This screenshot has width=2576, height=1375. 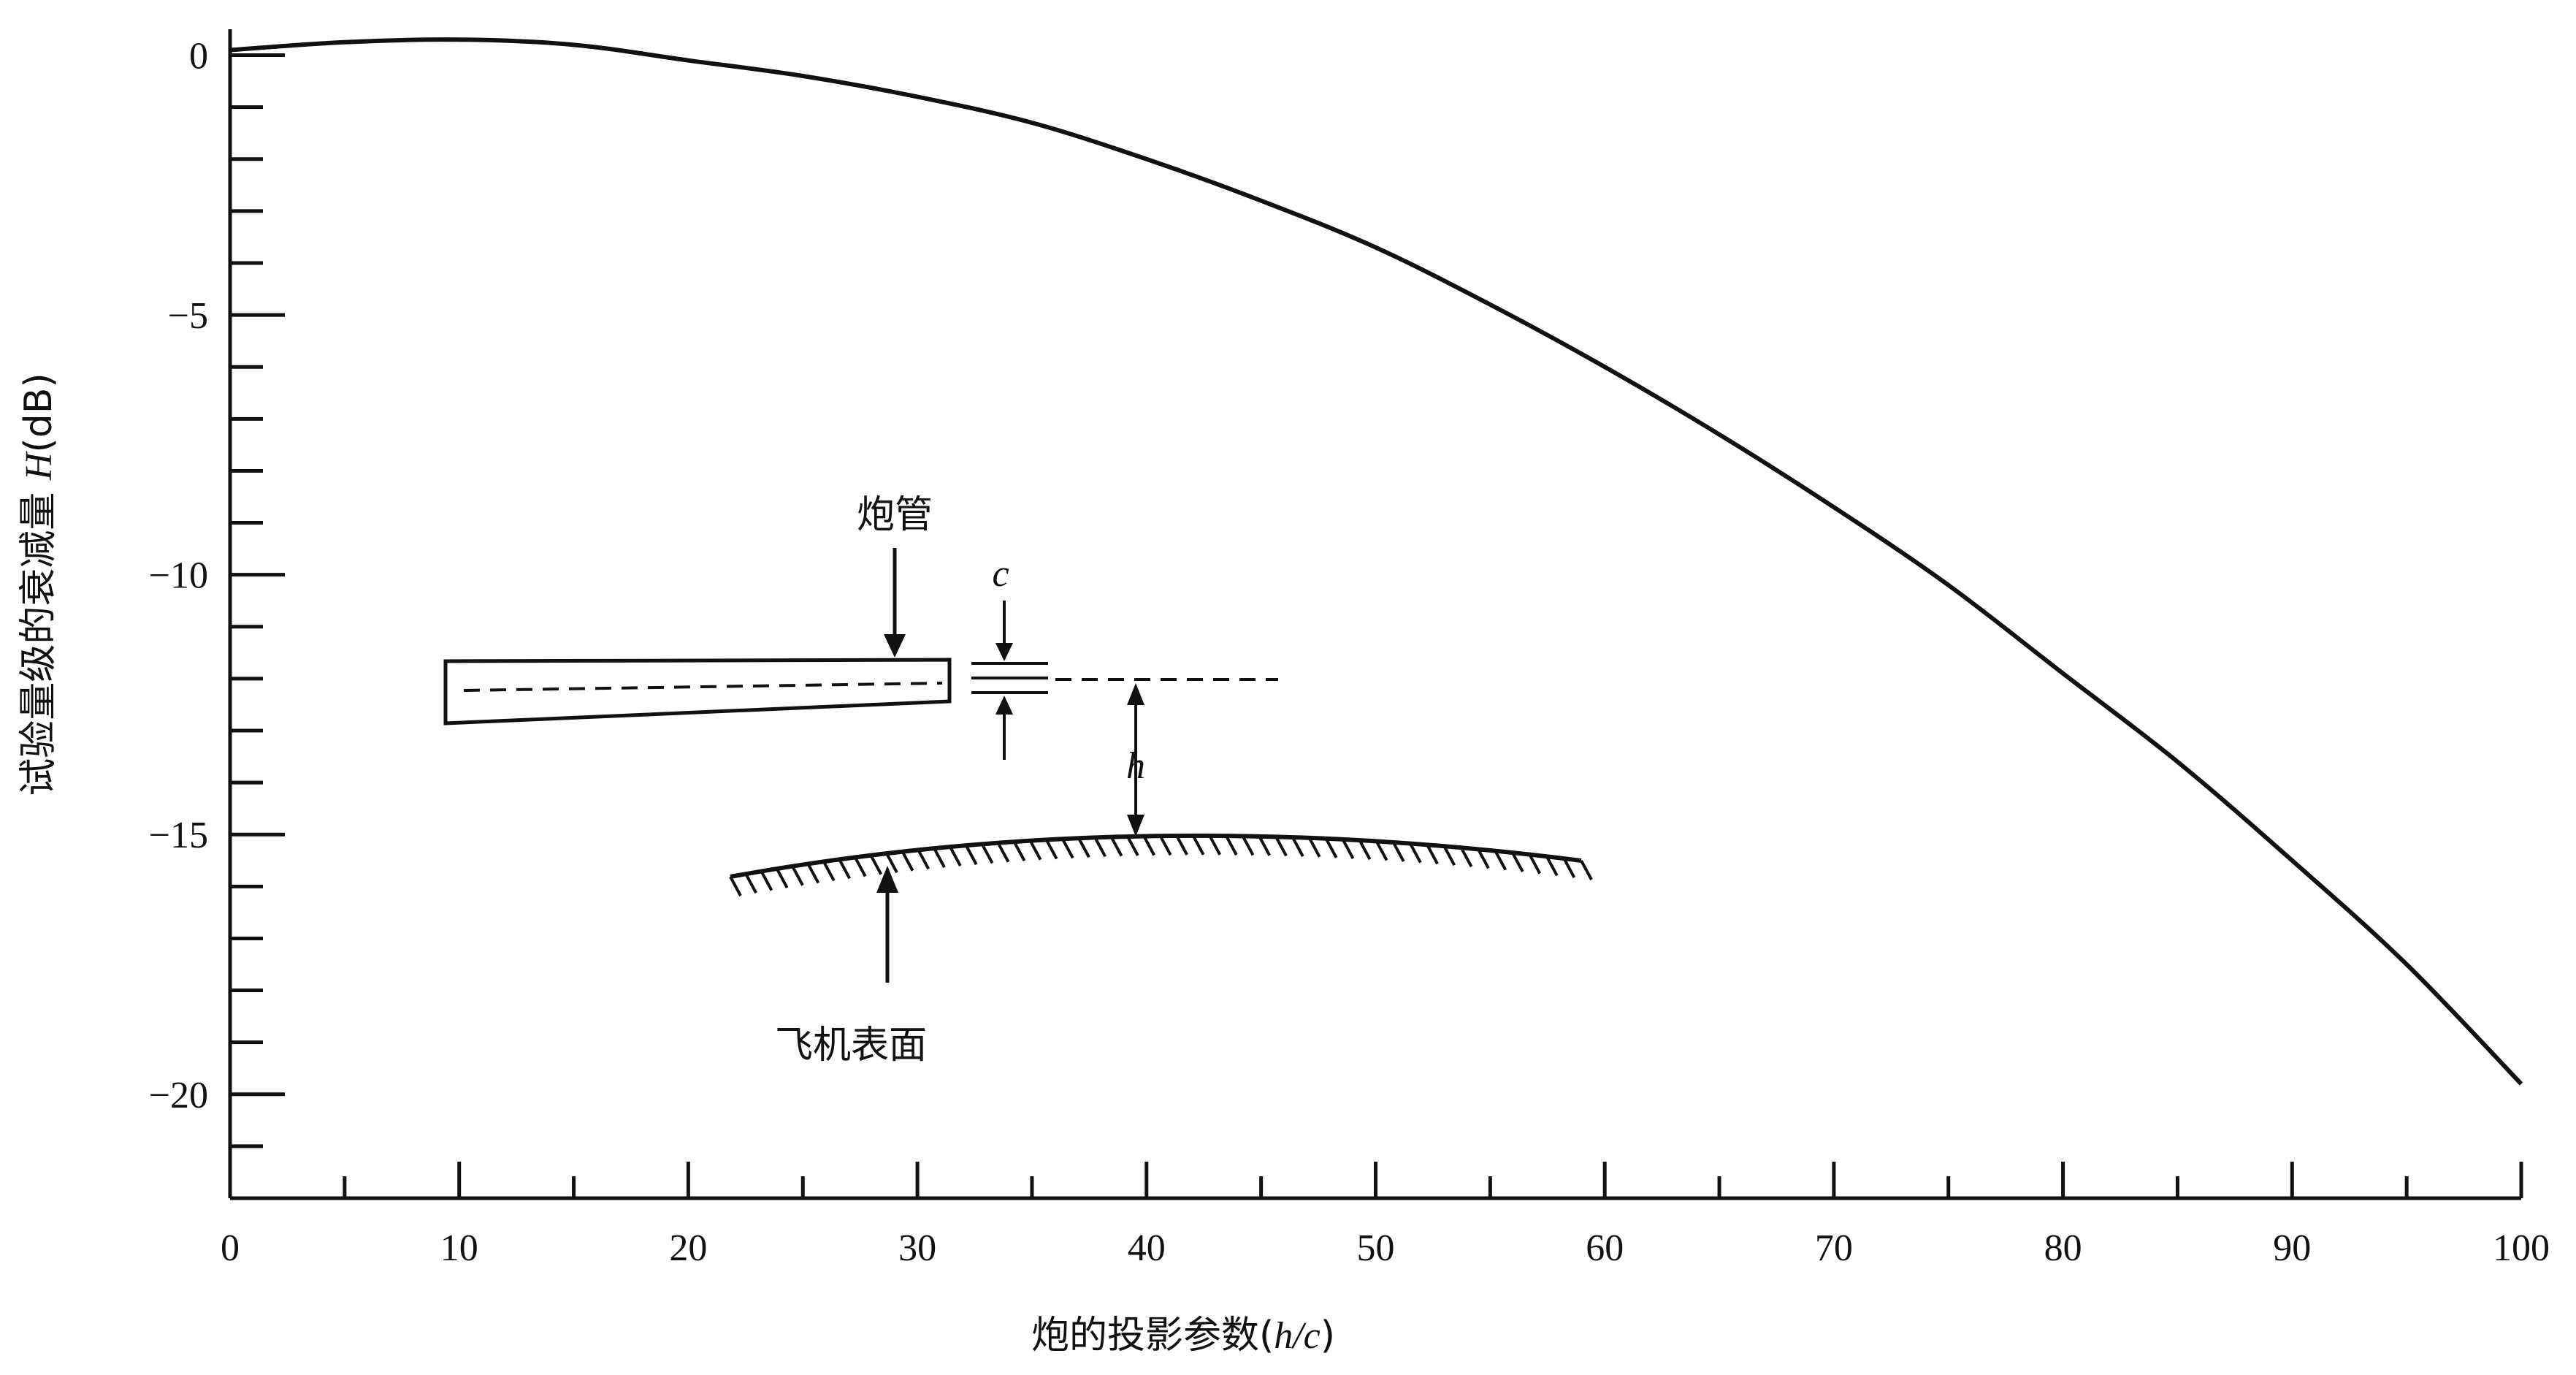 I want to click on height-arrowhead-bottom, so click(x=1135, y=826).